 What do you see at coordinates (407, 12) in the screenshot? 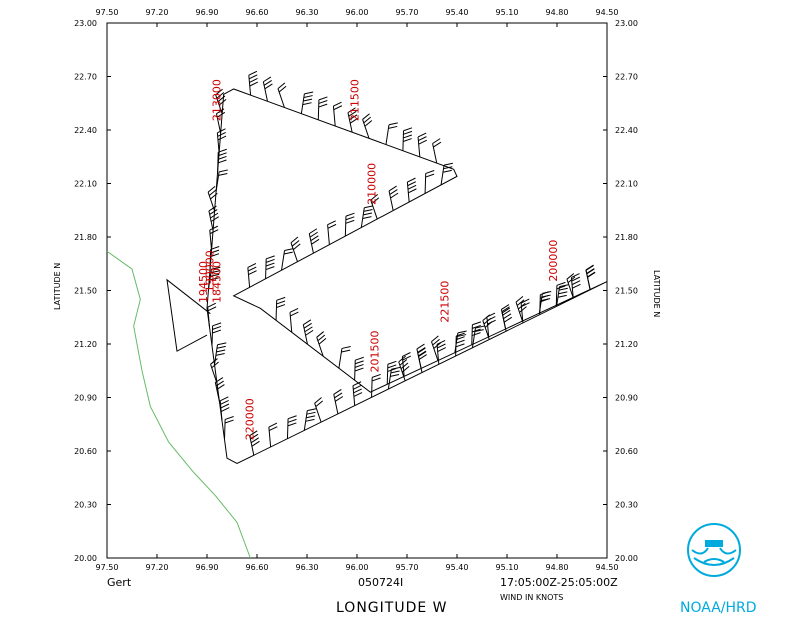
I see `x-tick-label-top: 95.70` at bounding box center [407, 12].